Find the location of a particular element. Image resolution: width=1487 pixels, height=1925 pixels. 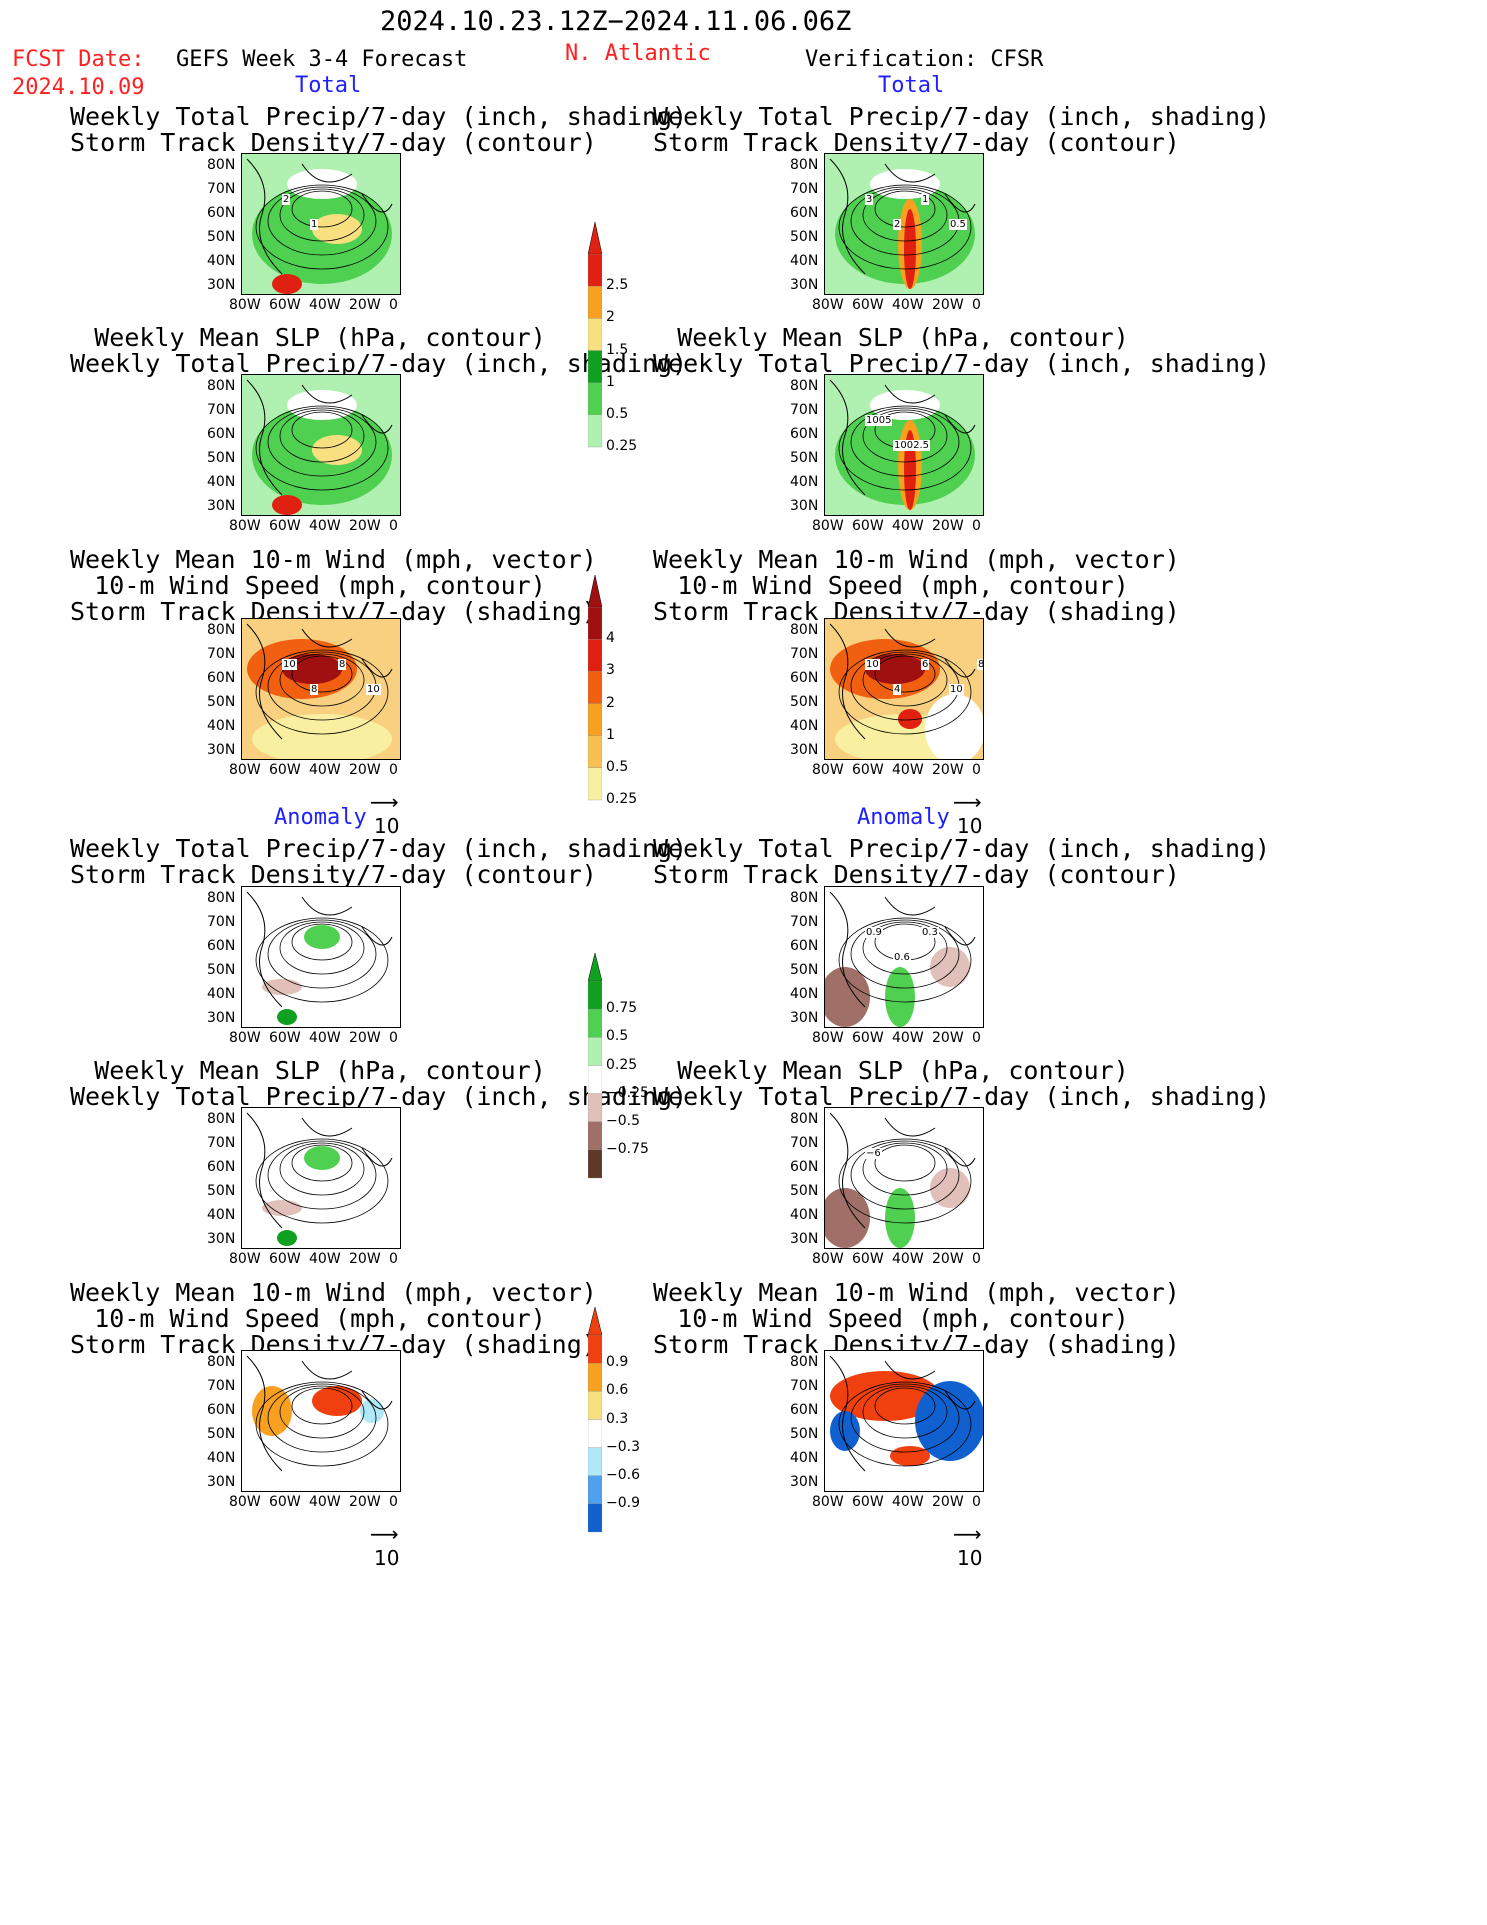

map-panel-r2: 1005 1002.5 is located at coordinates (904, 445).